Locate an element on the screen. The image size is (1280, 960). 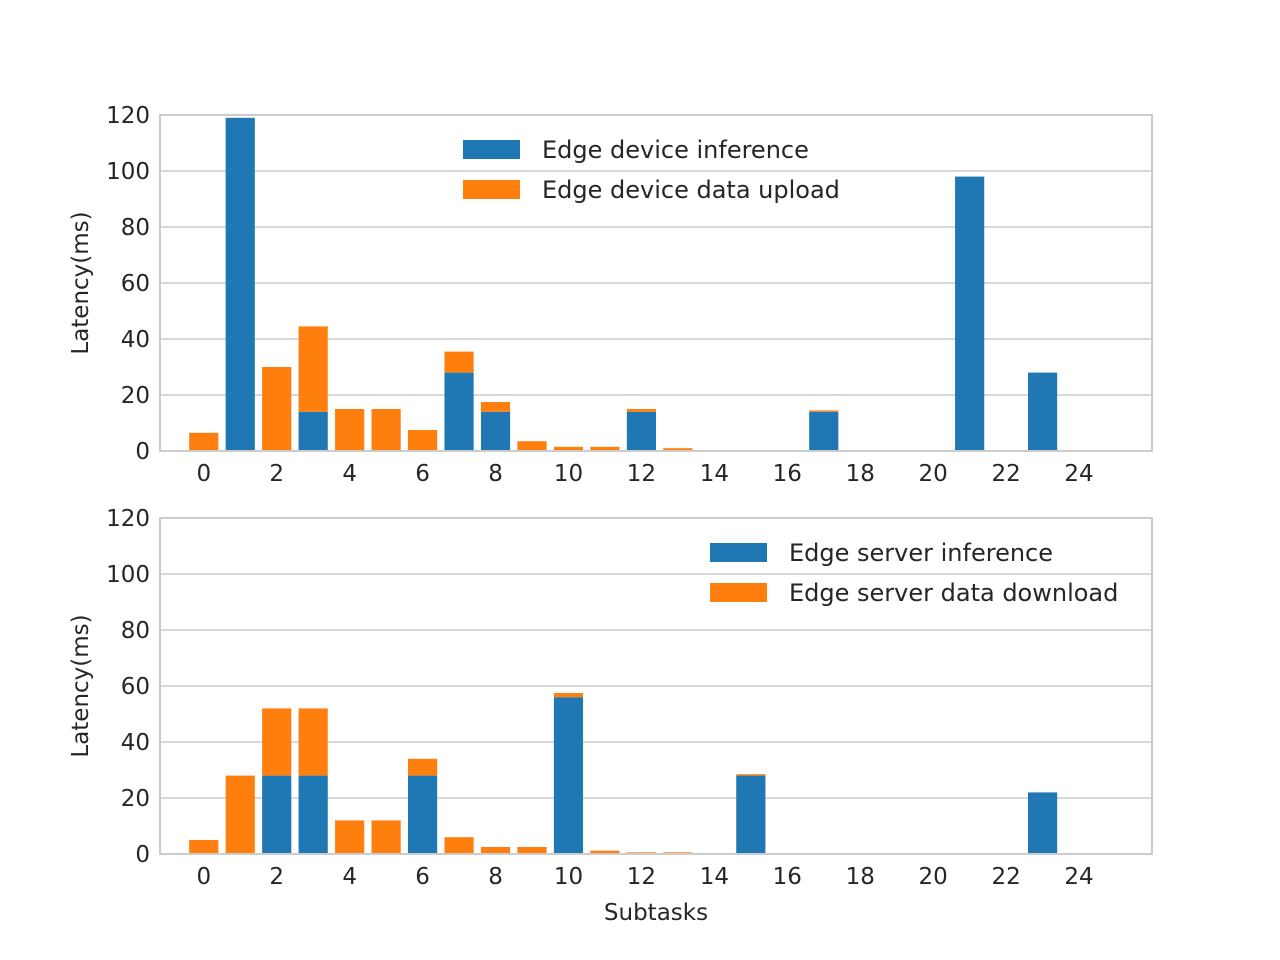
legend-label: Edge server inference is located at coordinates (921, 553).